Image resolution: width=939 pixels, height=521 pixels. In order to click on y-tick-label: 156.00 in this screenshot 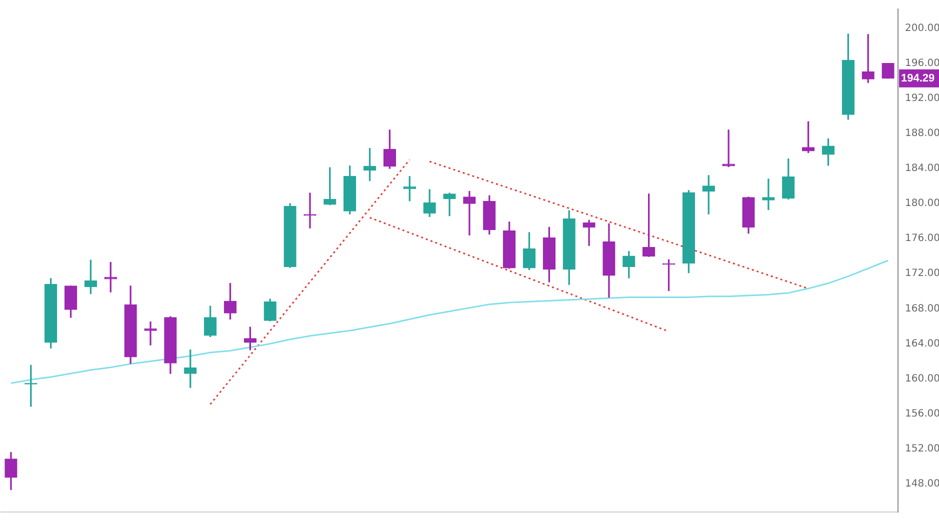, I will do `click(922, 414)`.